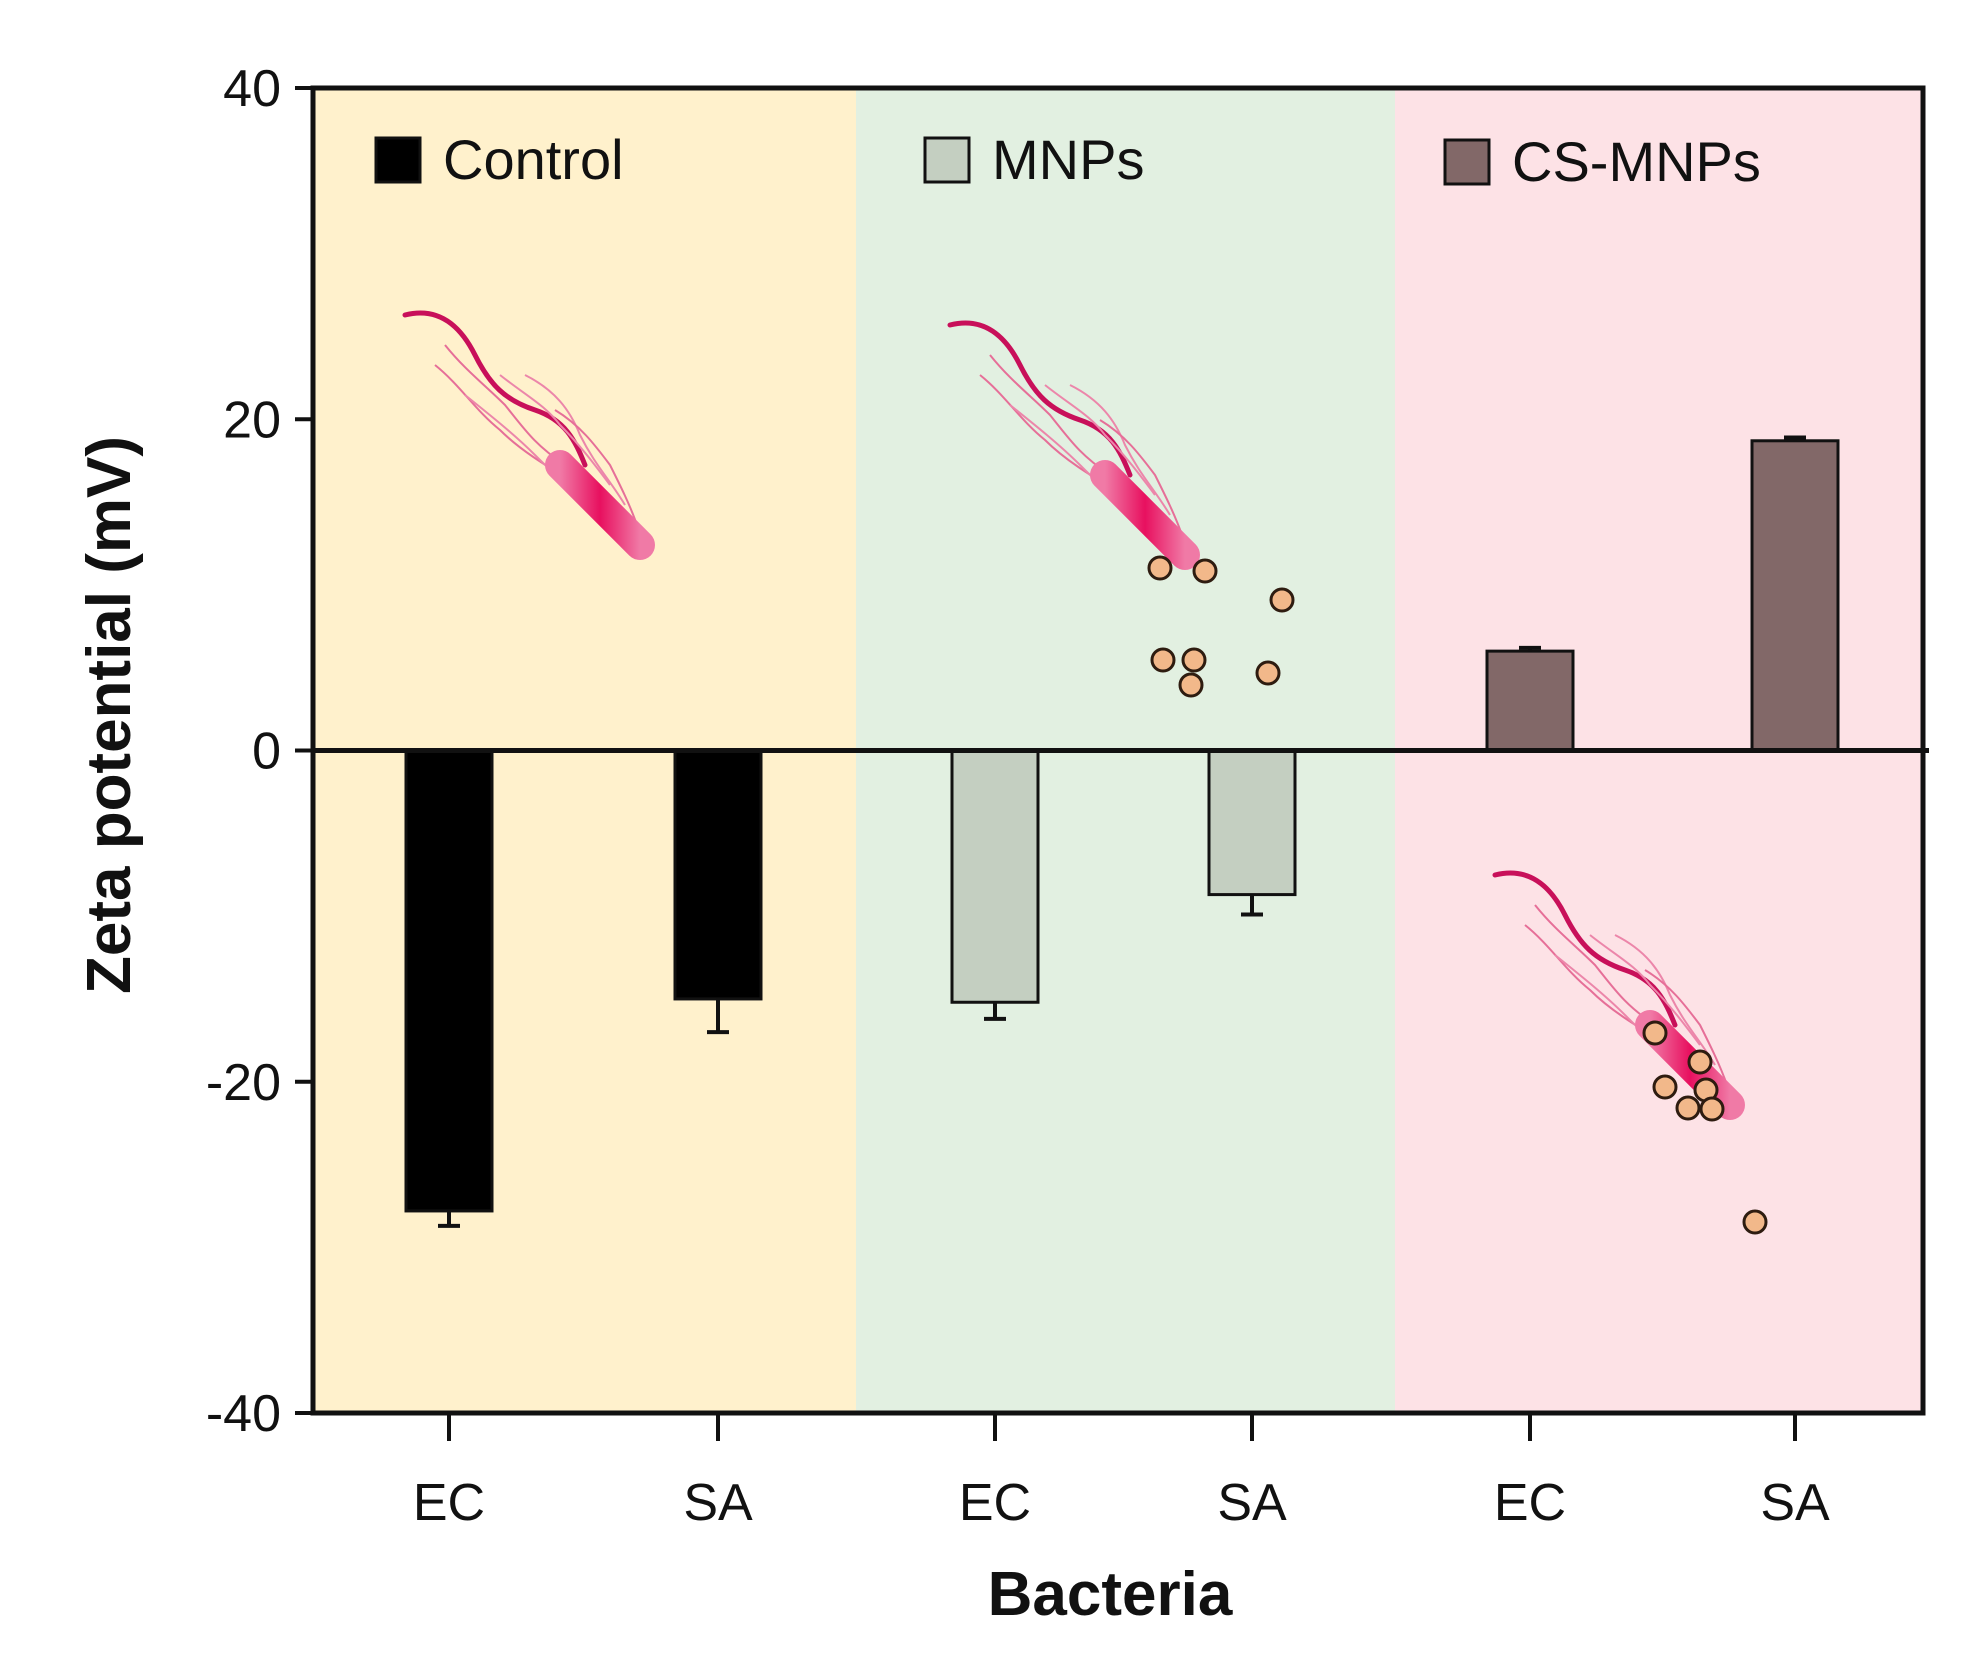 The image size is (1967, 1656). What do you see at coordinates (252, 89) in the screenshot?
I see `y-tick-label: 40` at bounding box center [252, 89].